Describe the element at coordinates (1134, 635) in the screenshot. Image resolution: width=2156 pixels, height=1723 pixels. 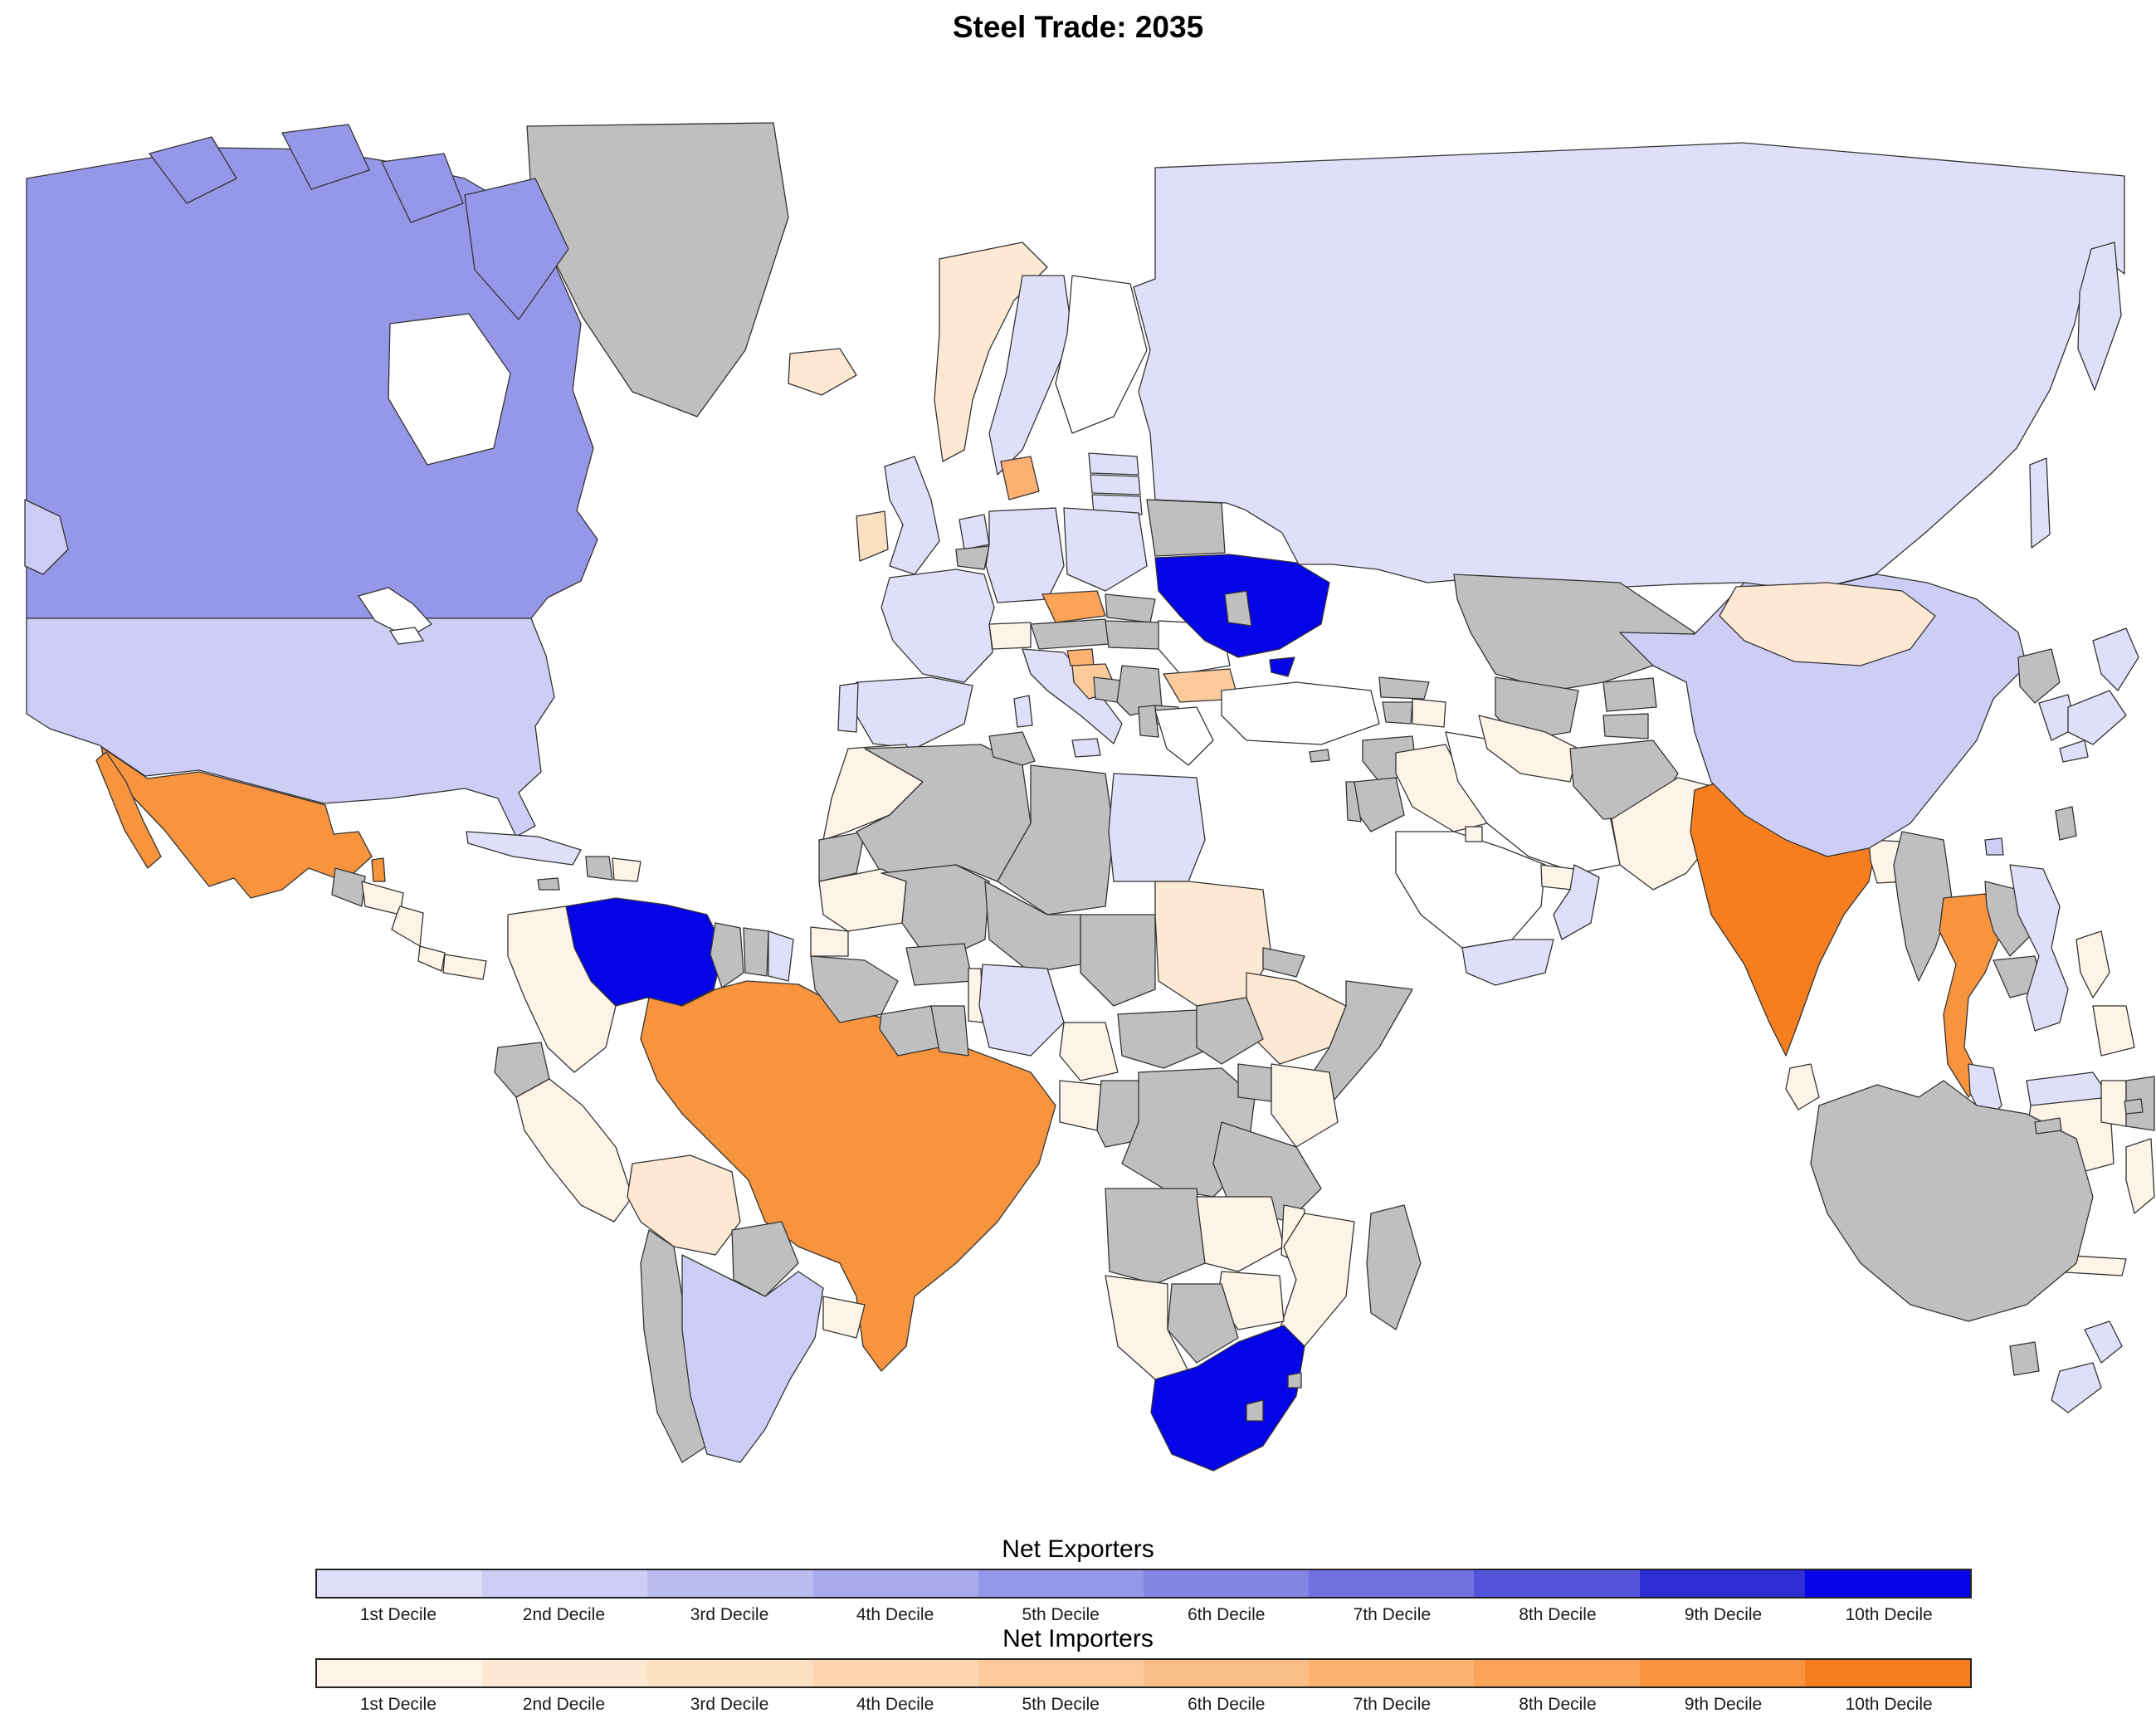
I see `country-hungary` at that location.